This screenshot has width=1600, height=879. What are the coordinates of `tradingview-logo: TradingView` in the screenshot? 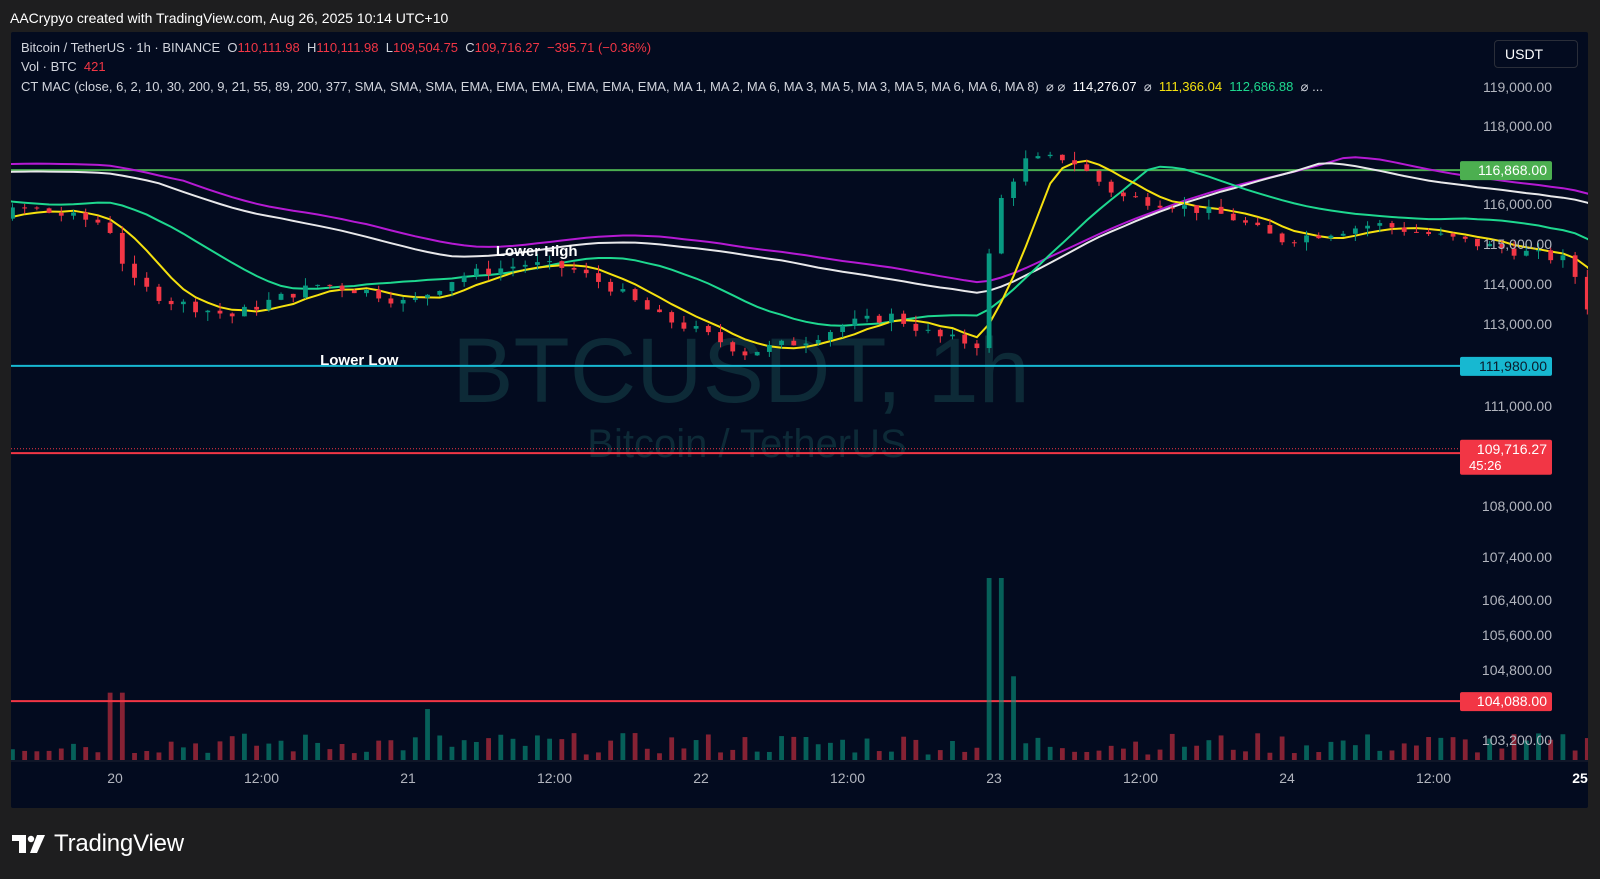 It's located at (98, 844).